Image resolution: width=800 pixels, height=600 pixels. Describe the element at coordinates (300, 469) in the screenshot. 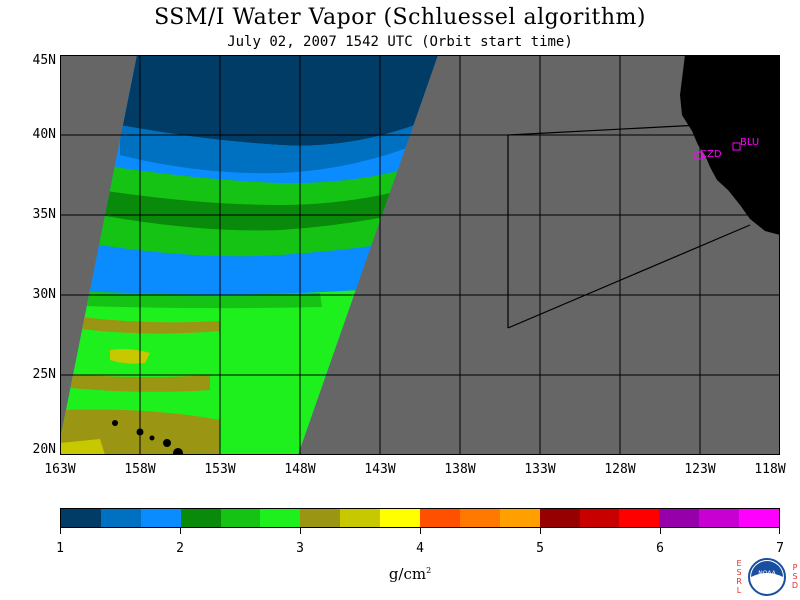

I see `lon-label-148w: 148W` at that location.